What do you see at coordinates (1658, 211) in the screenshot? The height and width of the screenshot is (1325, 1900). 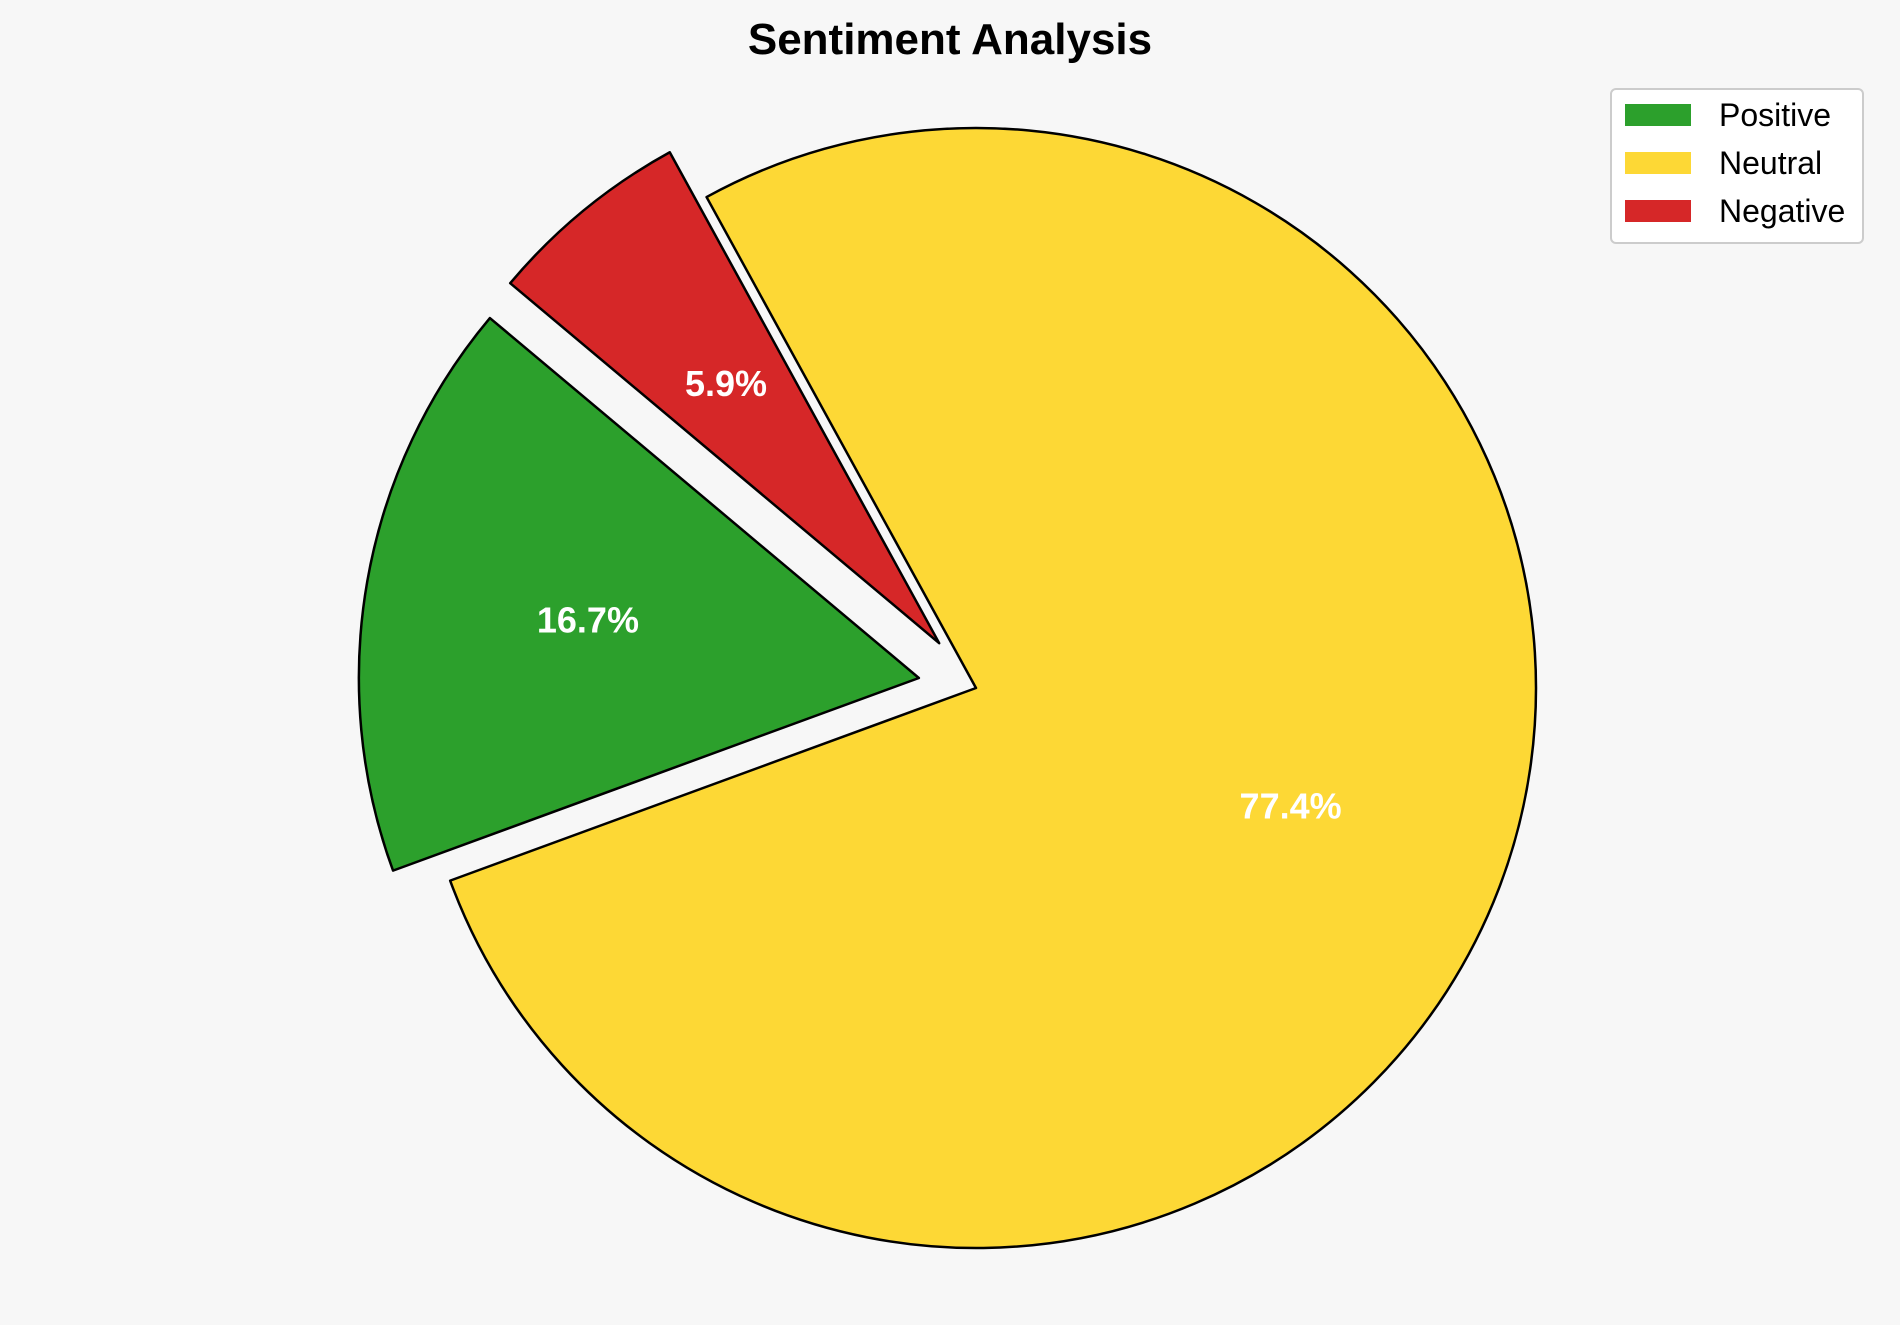 I see `legend-swatch-negative` at bounding box center [1658, 211].